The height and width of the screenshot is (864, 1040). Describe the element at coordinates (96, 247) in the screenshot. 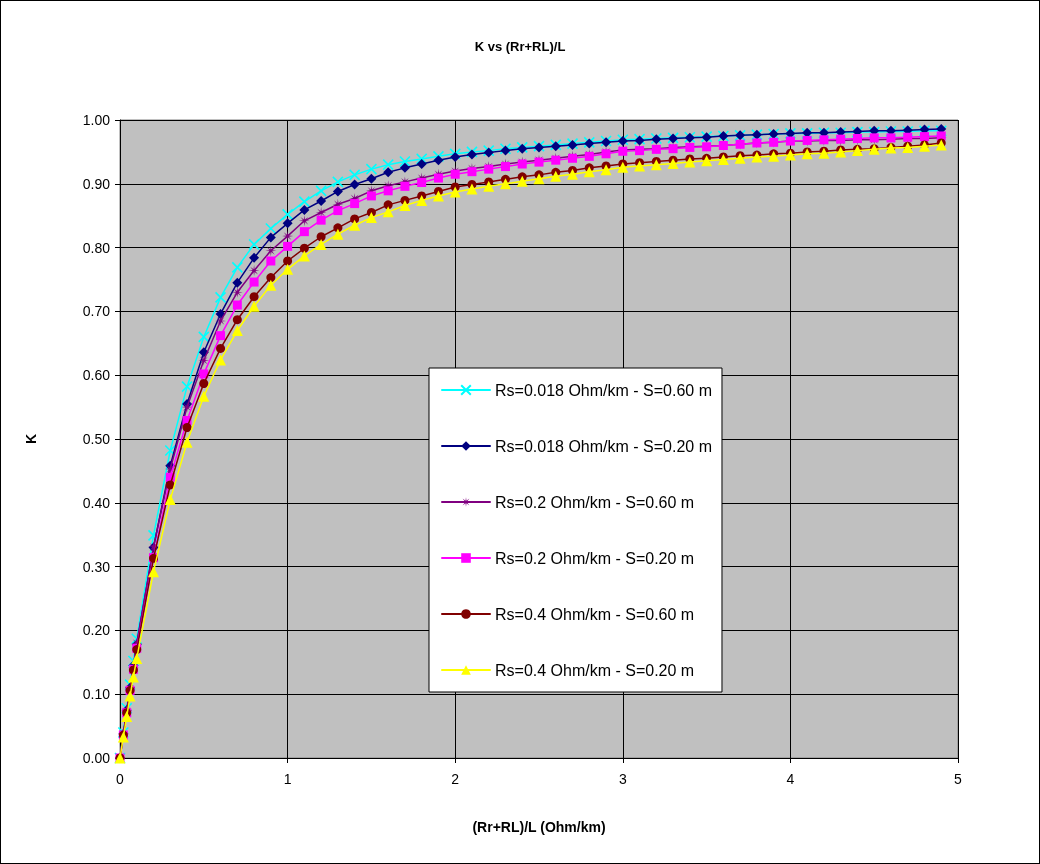

I see `y-tick-label: 0.80` at that location.